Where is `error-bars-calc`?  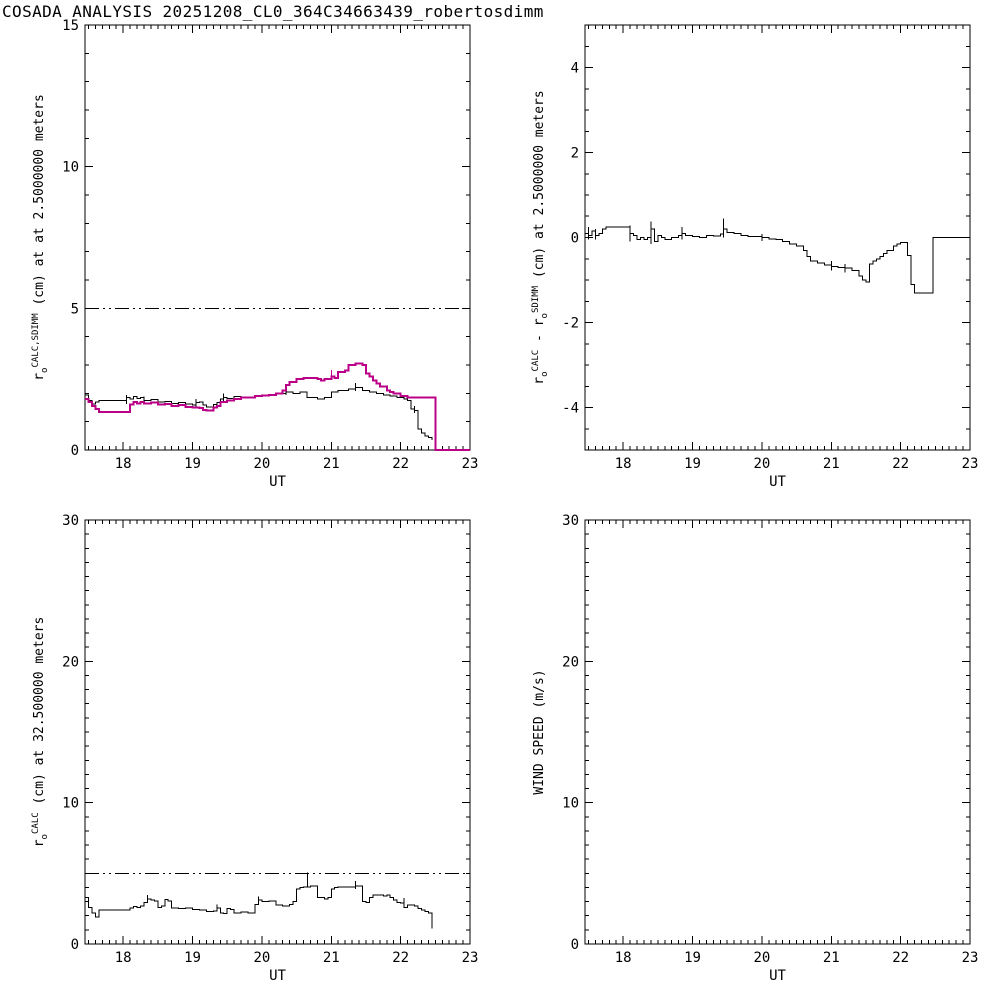 error-bars-calc is located at coordinates (244, 891).